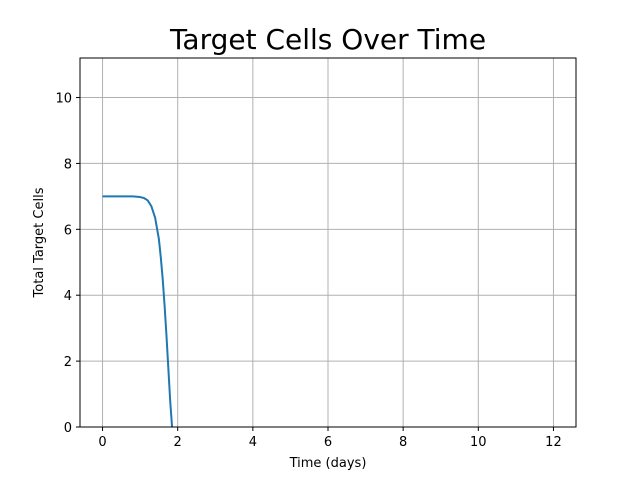 This screenshot has height=480, width=640. Describe the element at coordinates (68, 230) in the screenshot. I see `y-tick-label: 6` at that location.